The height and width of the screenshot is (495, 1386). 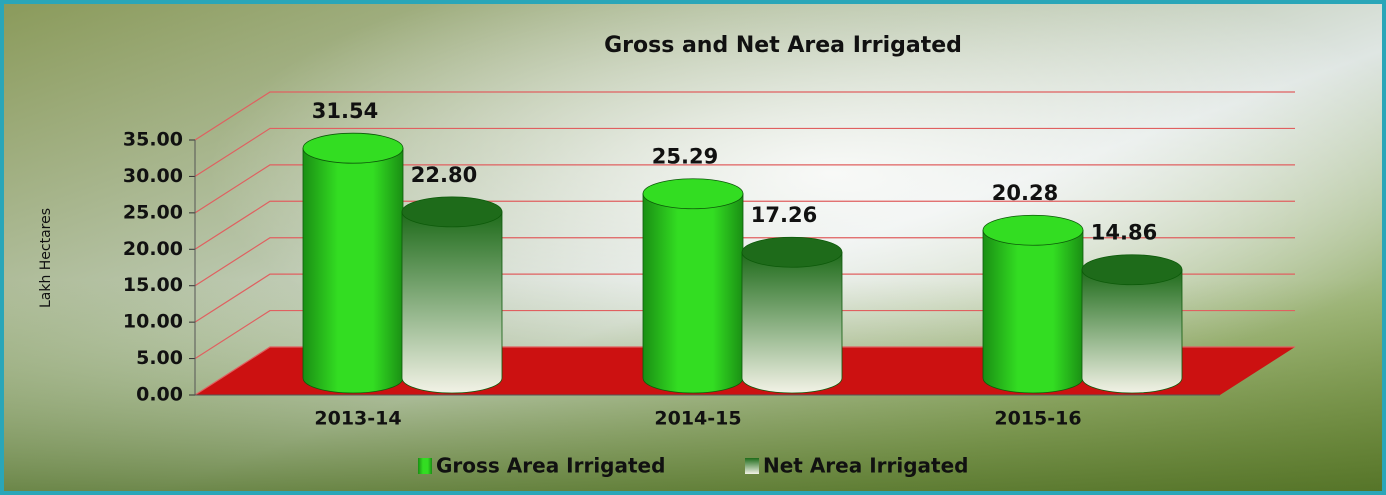 I want to click on value-label: 20.28, so click(x=1025, y=193).